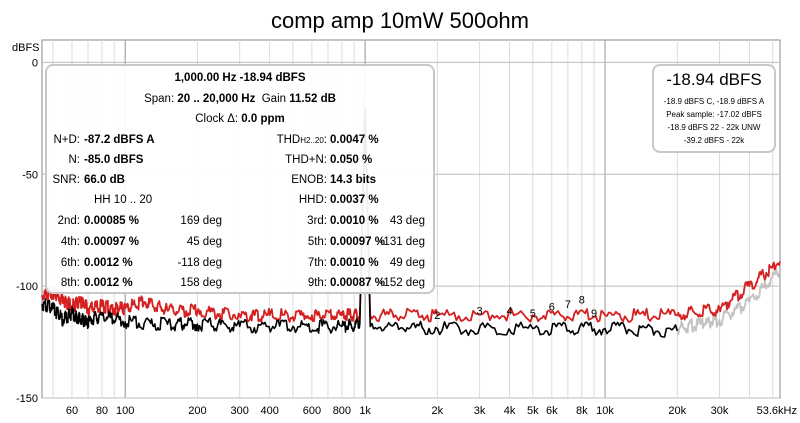 This screenshot has height=423, width=800. Describe the element at coordinates (27, 399) in the screenshot. I see `y-tick-label: -150` at that location.